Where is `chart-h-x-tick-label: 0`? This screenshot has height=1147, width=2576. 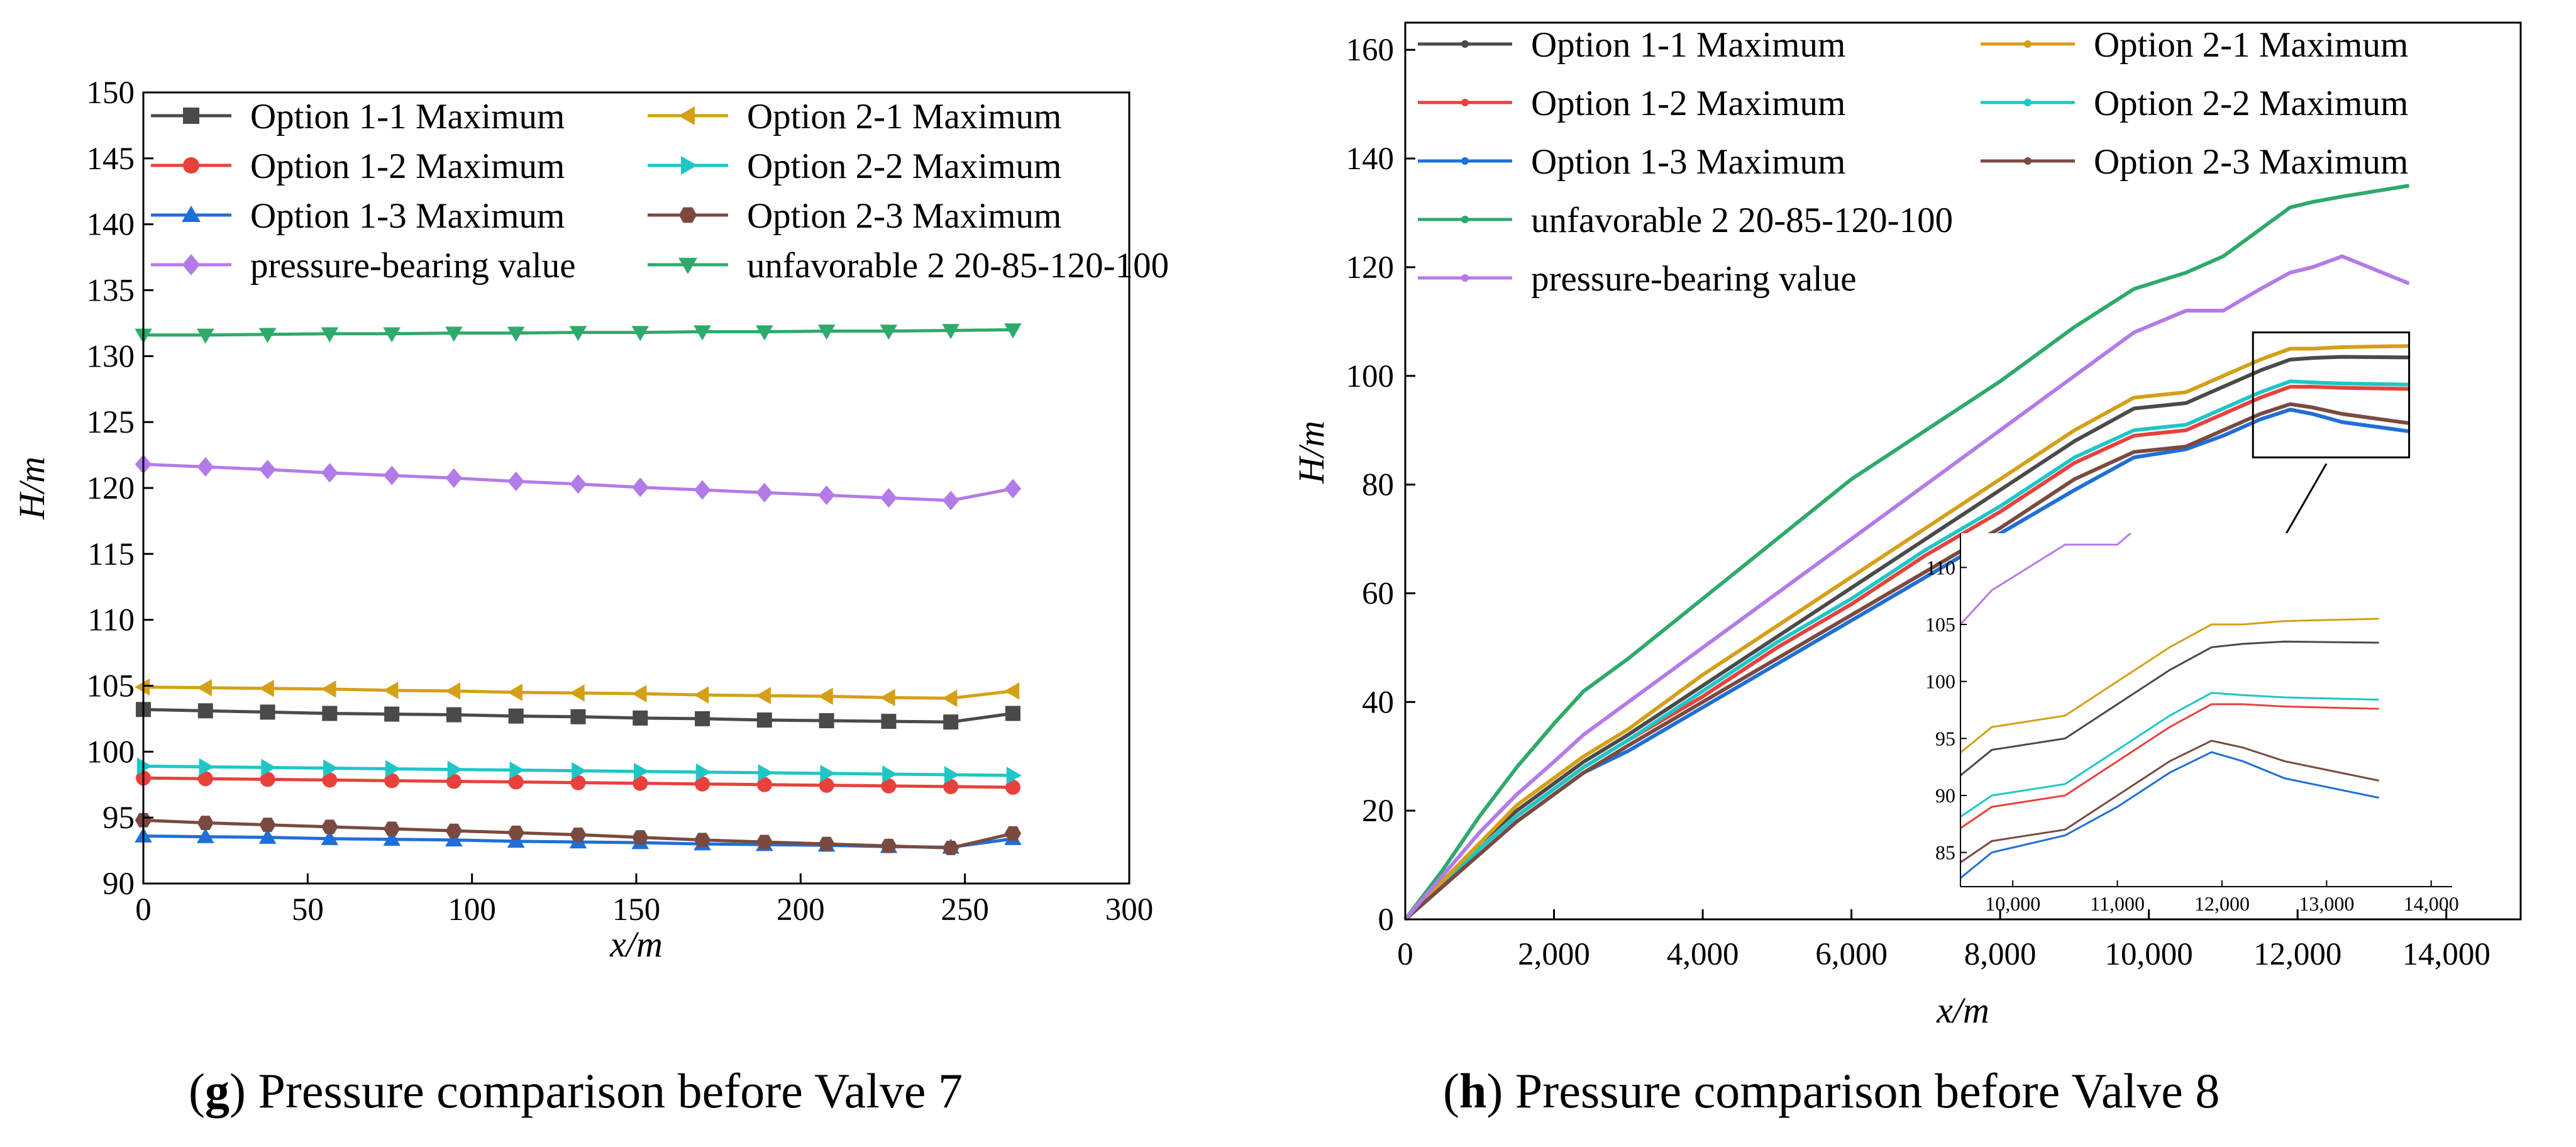 chart-h-x-tick-label: 0 is located at coordinates (1405, 954).